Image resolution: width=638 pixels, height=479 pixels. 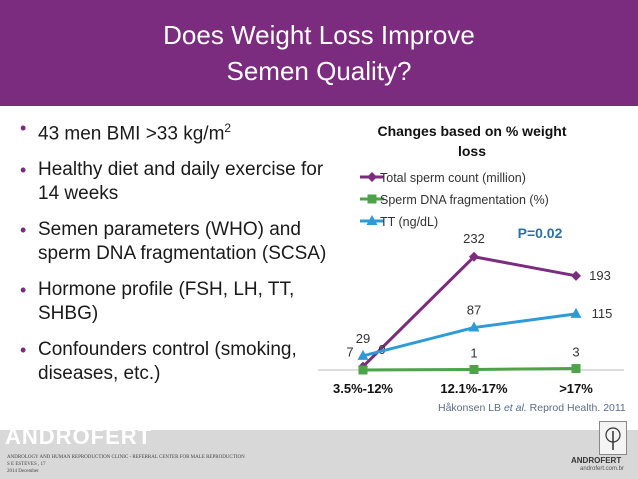 I want to click on logo-mark-icon, so click(x=613, y=438).